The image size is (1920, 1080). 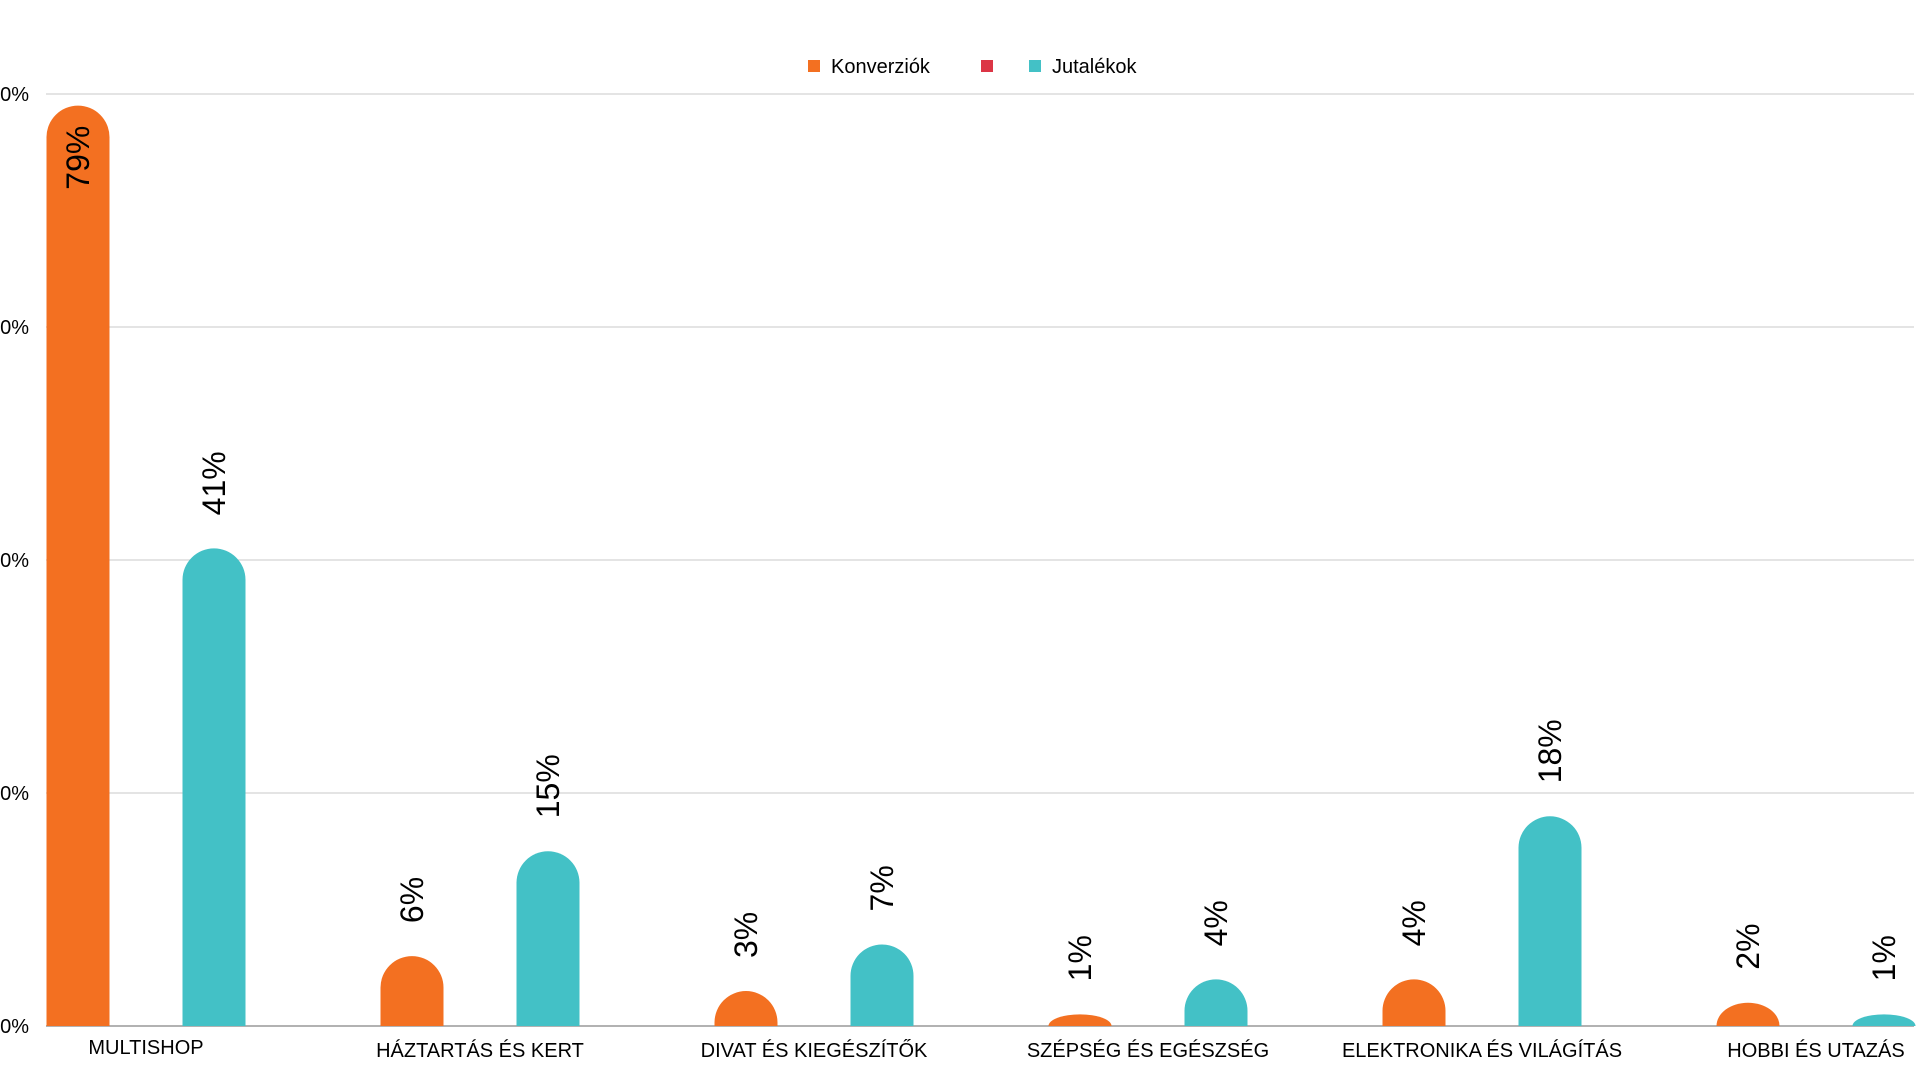 I want to click on data-label: 18%, so click(x=1550, y=751).